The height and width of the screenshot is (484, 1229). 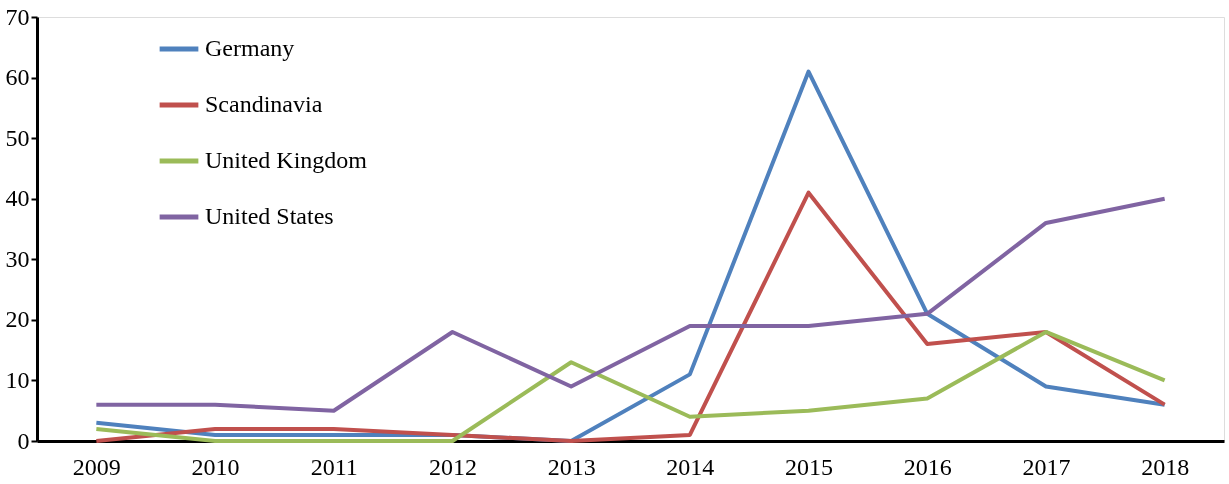 I want to click on y-tick-label: 70, so click(x=17, y=16).